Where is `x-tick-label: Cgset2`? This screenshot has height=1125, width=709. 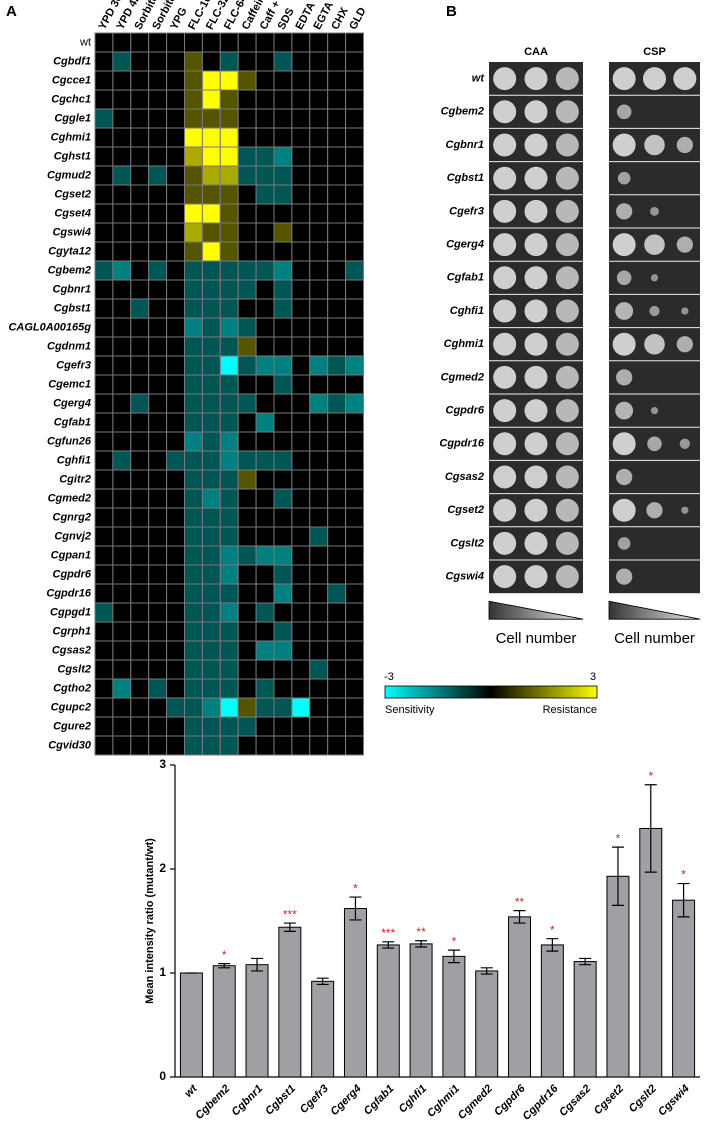 x-tick-label: Cgset2 is located at coordinates (609, 1100).